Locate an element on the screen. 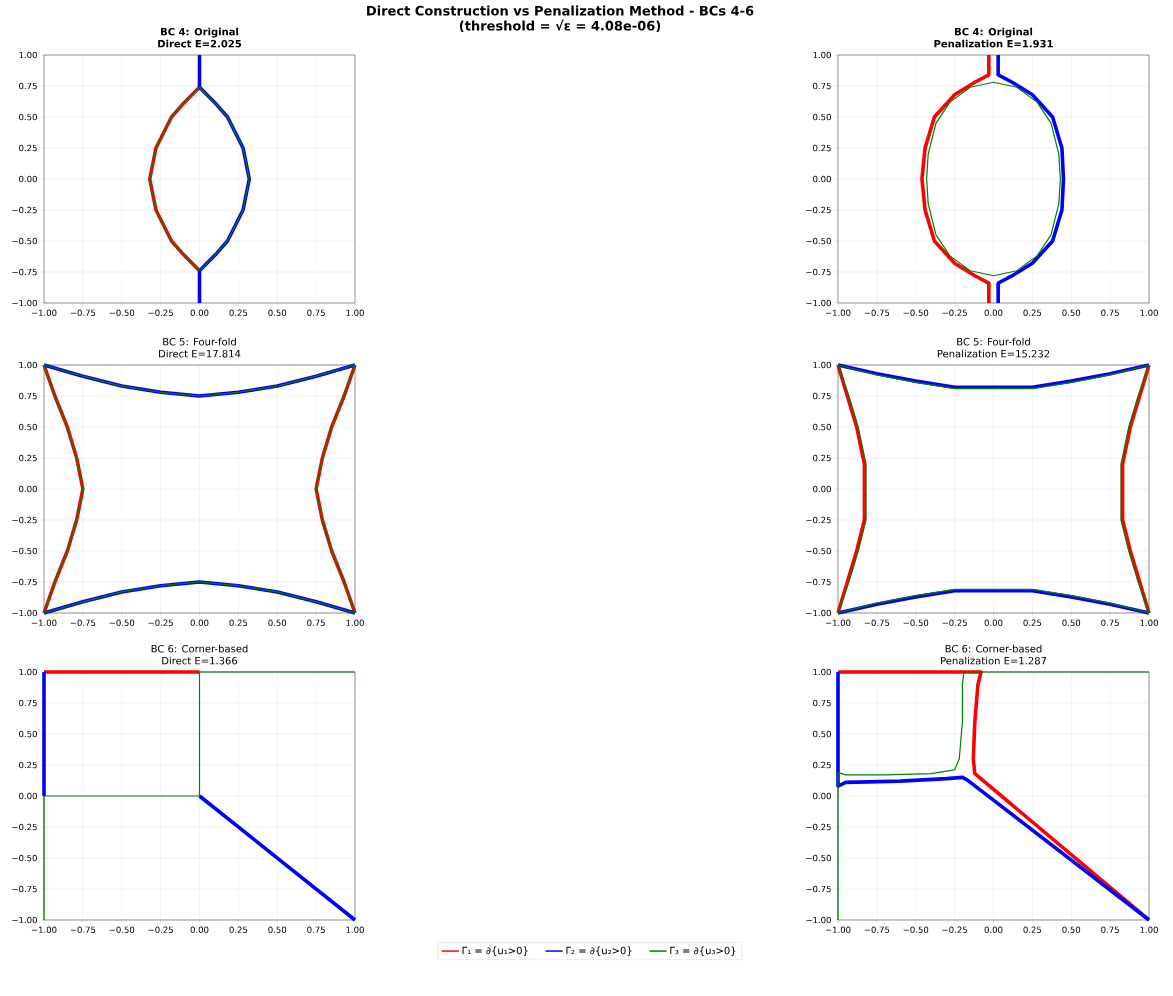 This screenshot has width=1173, height=996. legend-label: Γ₁ = ∂{u₁>0} is located at coordinates (495, 951).